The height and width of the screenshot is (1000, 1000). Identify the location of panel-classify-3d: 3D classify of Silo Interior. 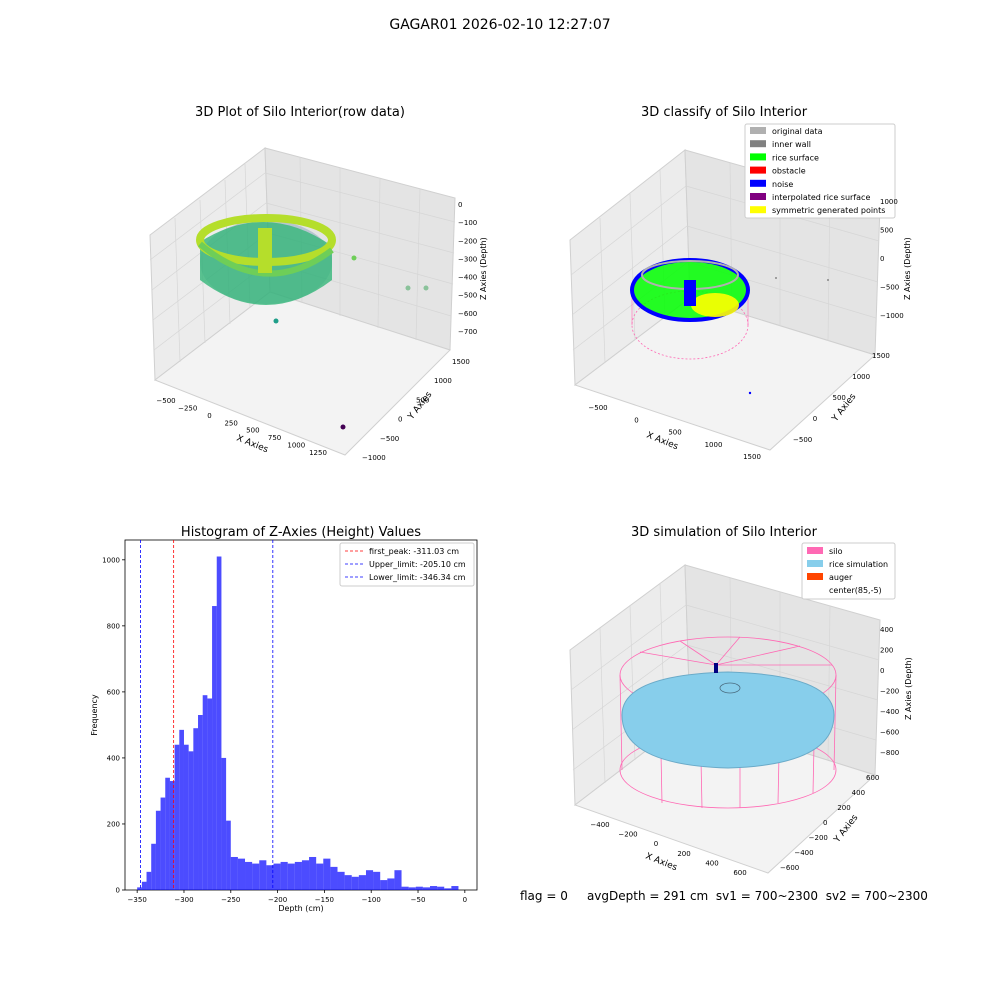
(740, 283).